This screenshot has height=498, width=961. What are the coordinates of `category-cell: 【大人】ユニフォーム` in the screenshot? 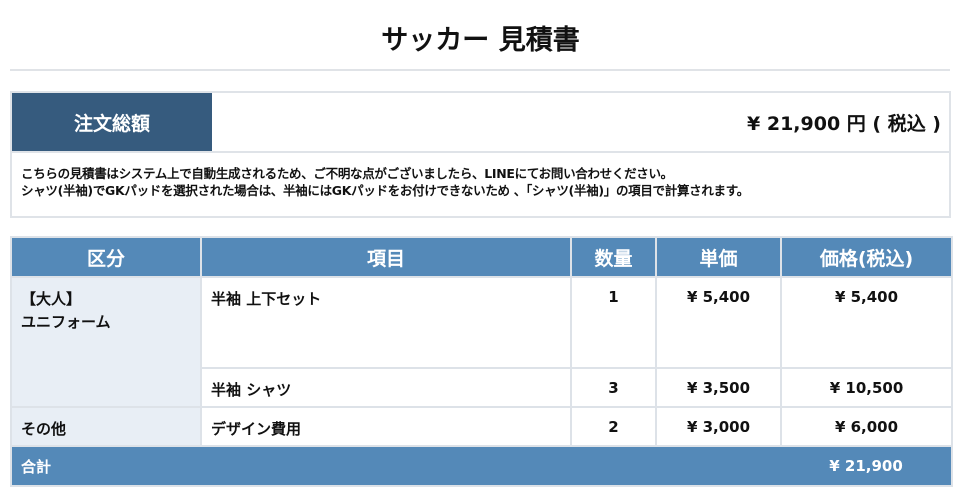 It's located at (106, 342).